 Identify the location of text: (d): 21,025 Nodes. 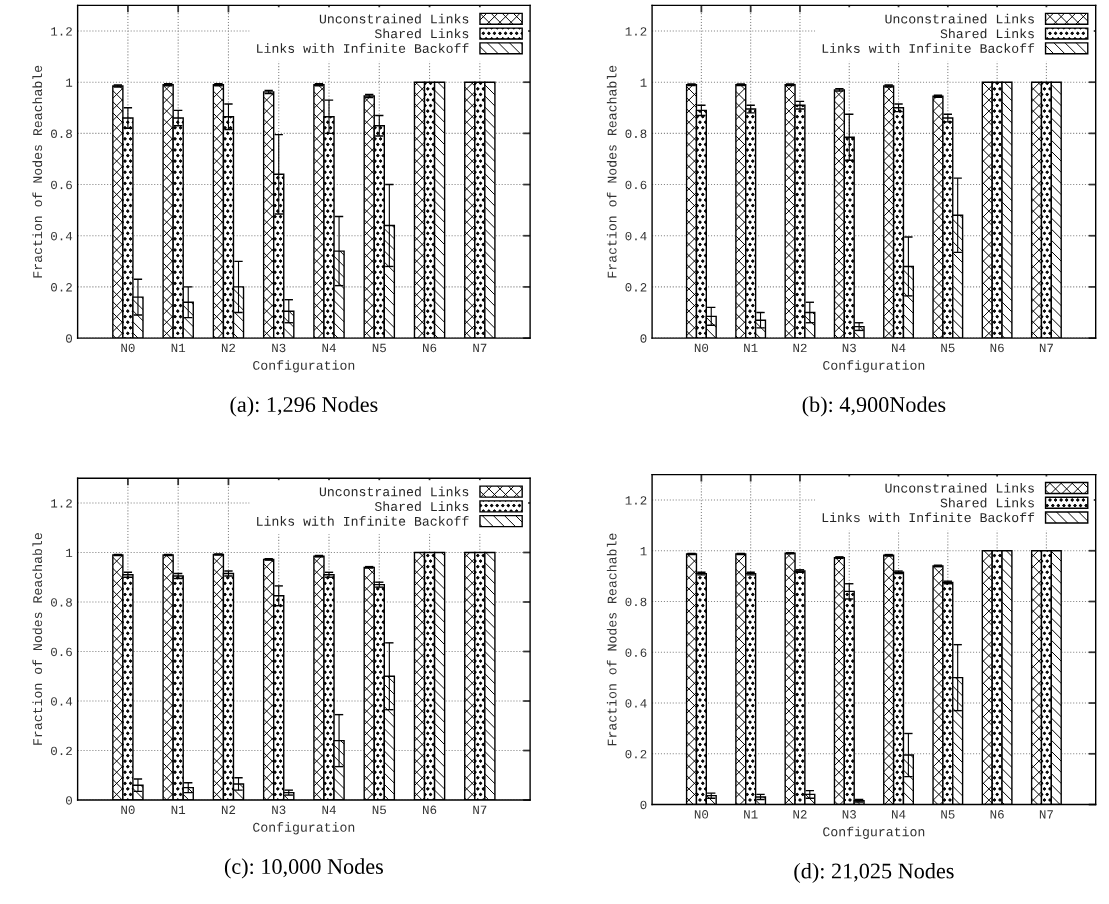
(874, 873).